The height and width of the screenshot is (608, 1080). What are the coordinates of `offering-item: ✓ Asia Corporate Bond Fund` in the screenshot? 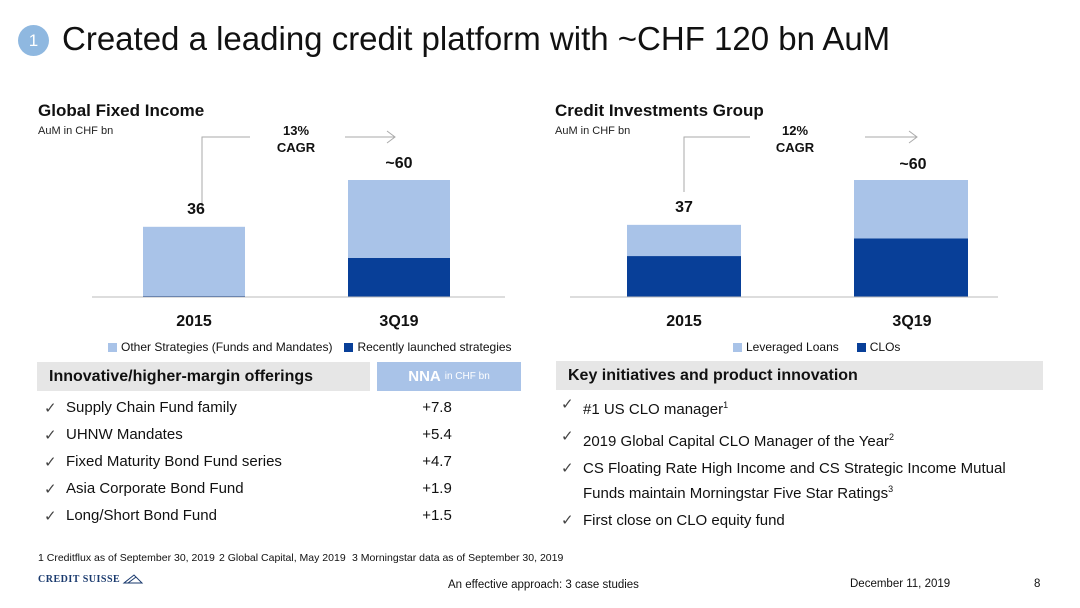 It's located at (220, 488).